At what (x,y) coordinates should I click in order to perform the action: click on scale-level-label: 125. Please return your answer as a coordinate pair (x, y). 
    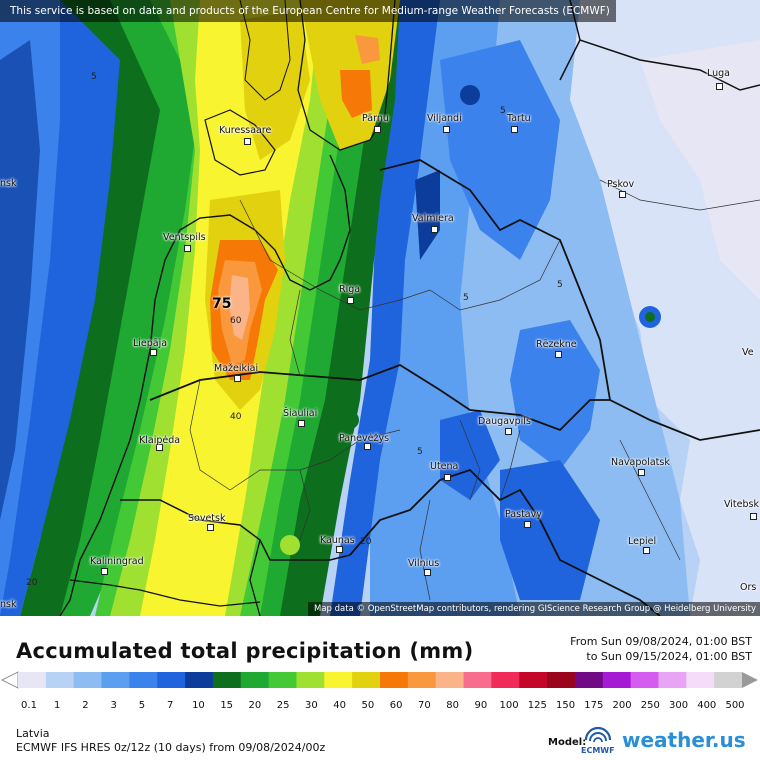
    Looking at the image, I should click on (537, 705).